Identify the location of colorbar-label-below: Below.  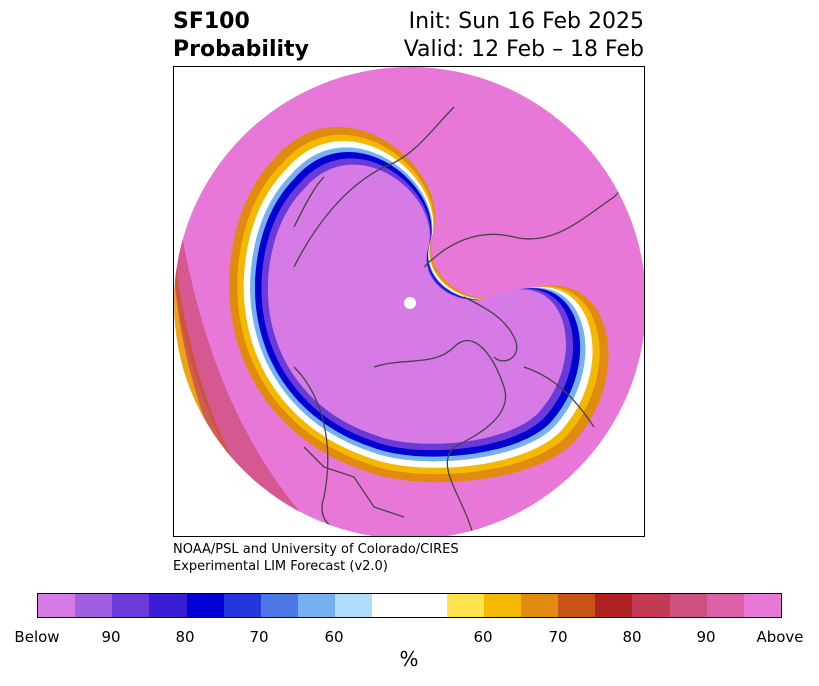
(37, 637).